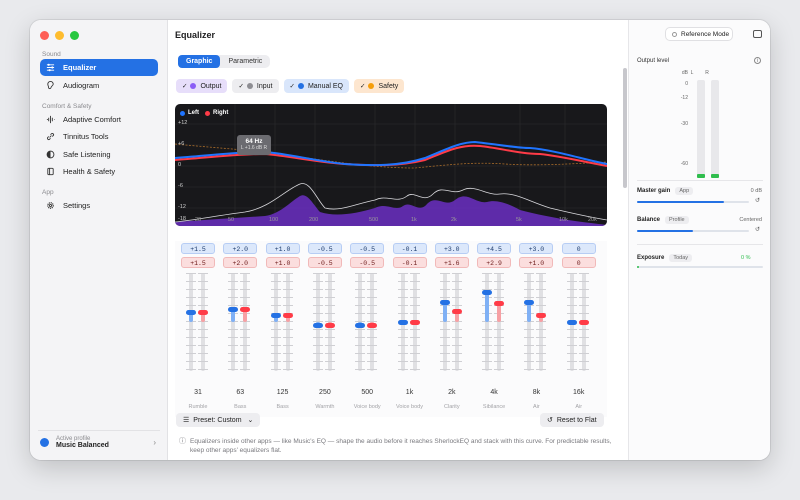 Image resolution: width=800 pixels, height=500 pixels. Describe the element at coordinates (99, 442) in the screenshot. I see `active-profile: Active profile Music Balanced ›` at that location.